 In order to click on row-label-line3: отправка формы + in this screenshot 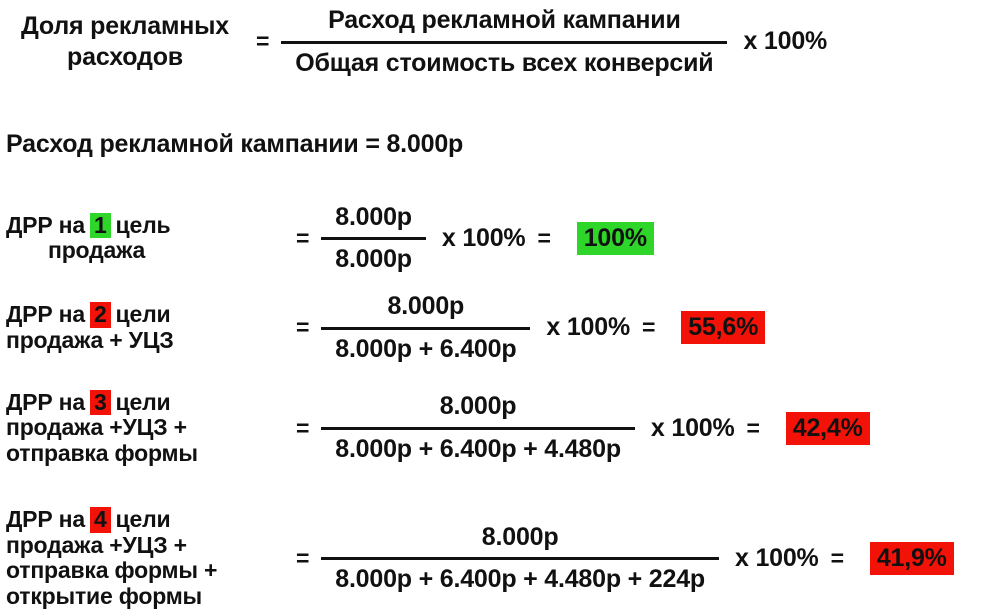, I will do `click(112, 570)`.